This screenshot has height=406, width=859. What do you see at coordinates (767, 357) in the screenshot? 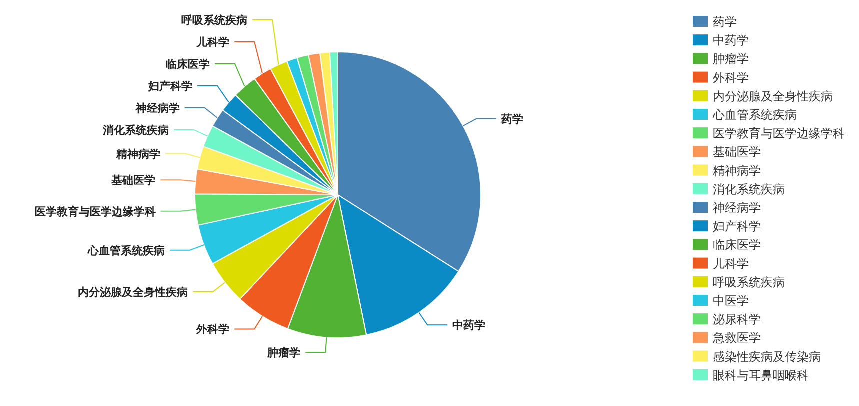
I see `legend-label: 感染性疾病及传染病` at bounding box center [767, 357].